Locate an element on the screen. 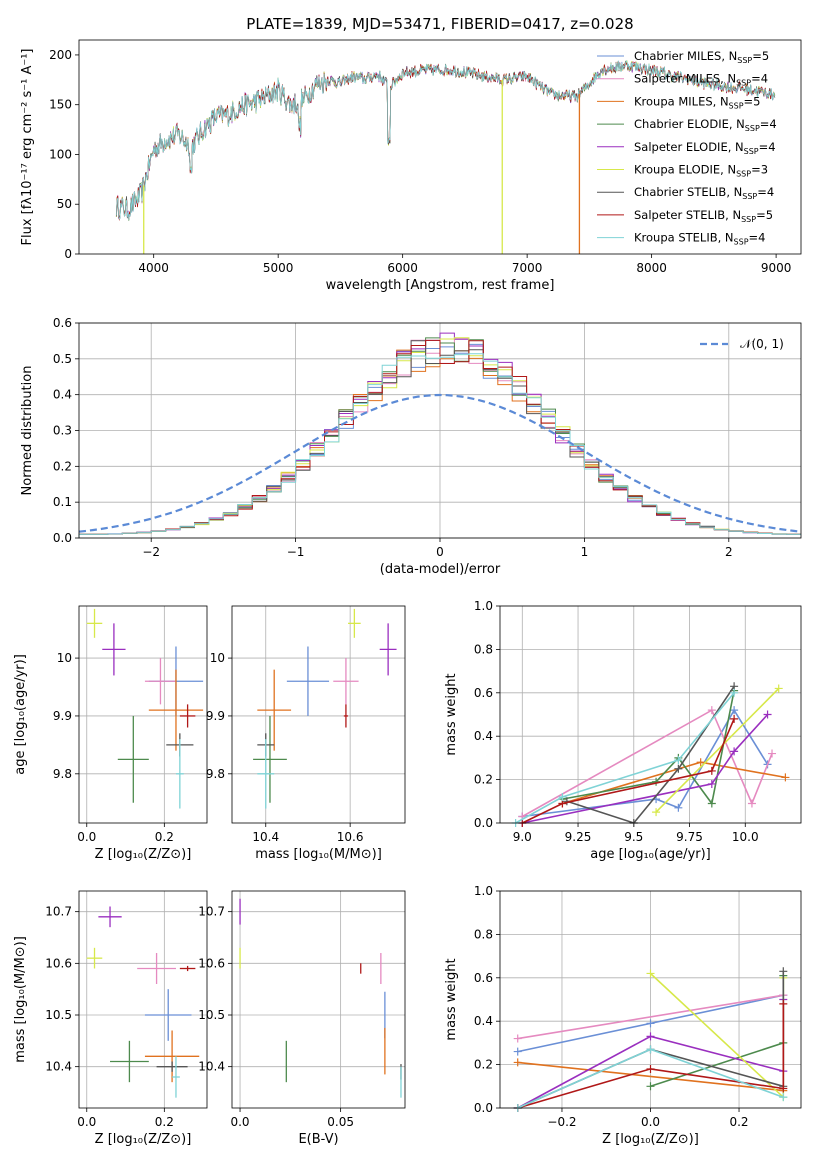 Image resolution: width=819 pixels, height=1170 pixels. x-tick-label: −1 is located at coordinates (296, 552).